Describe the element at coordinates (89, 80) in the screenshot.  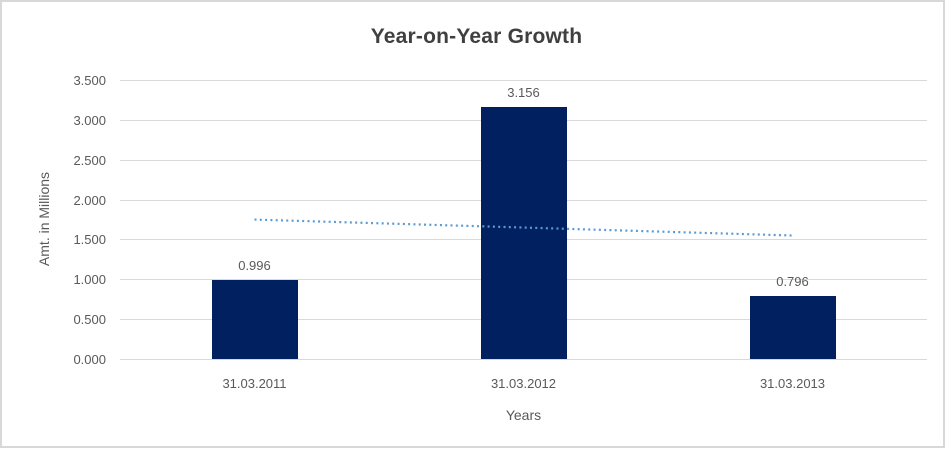
I see `y-tick-label: 3.500` at that location.